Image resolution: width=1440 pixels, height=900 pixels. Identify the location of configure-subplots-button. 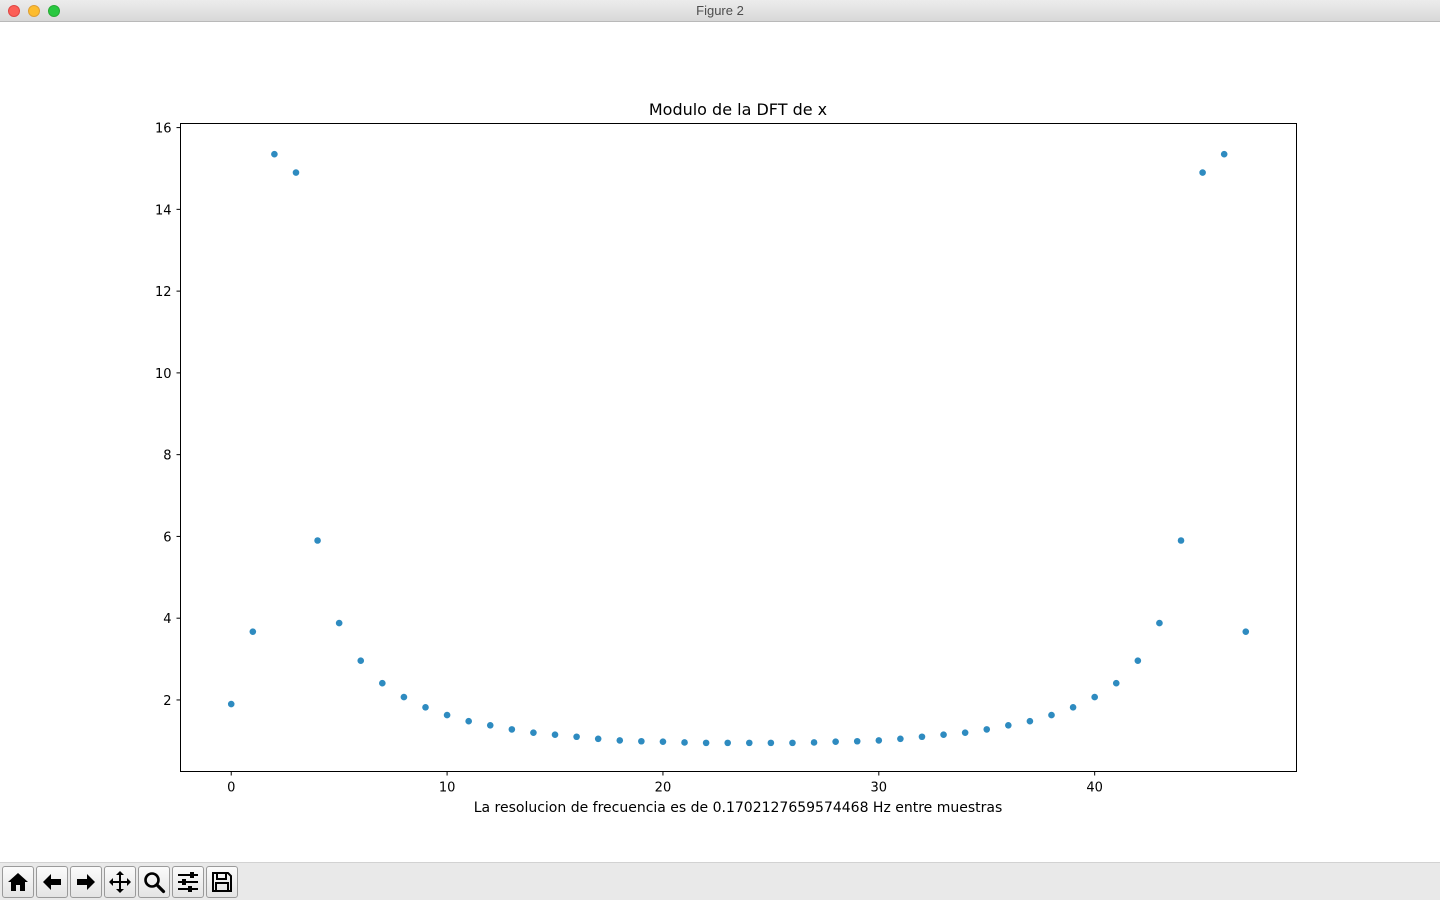
(188, 882).